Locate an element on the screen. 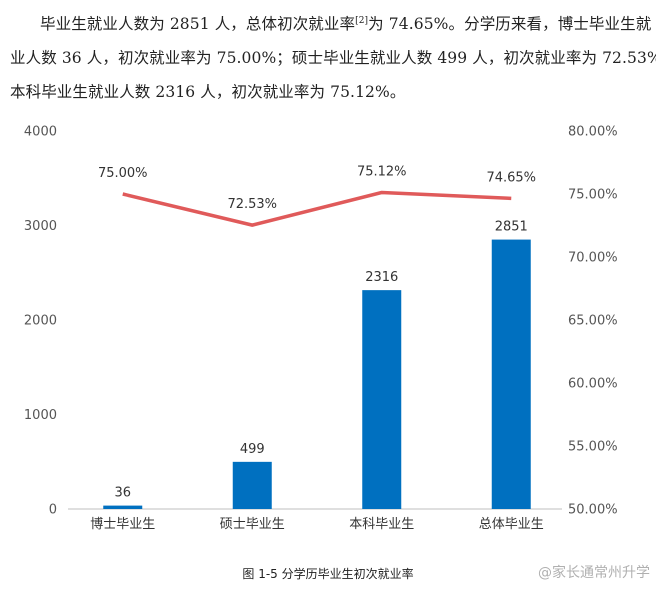 The height and width of the screenshot is (597, 656). right-axis-tick-label: 75.00% is located at coordinates (593, 195).